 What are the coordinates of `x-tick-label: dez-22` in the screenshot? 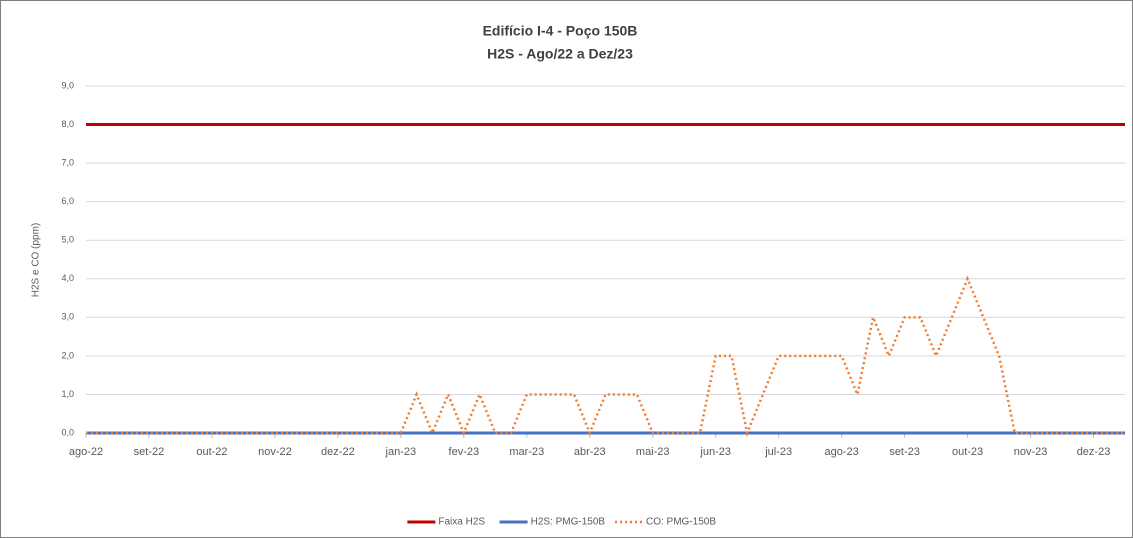 It's located at (338, 452).